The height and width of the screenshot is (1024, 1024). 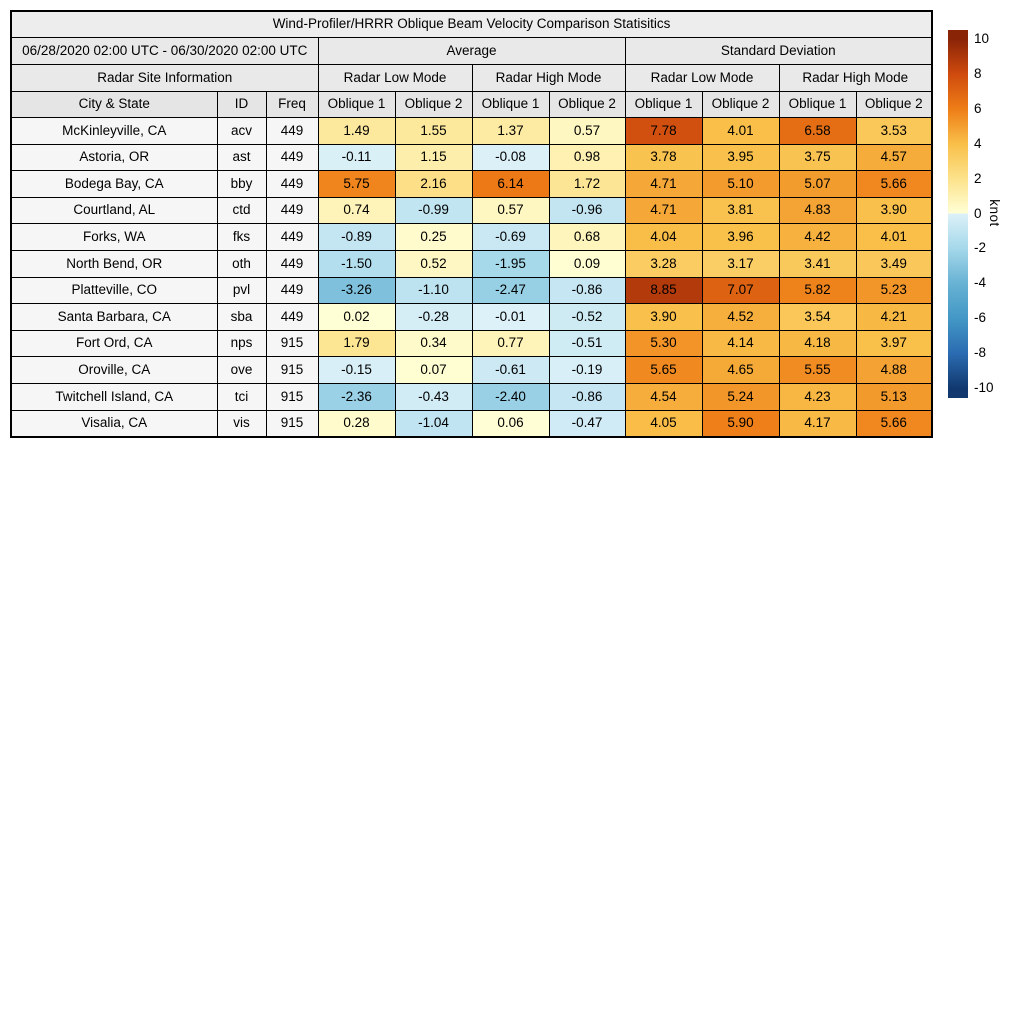 I want to click on value-cell: -0.19, so click(x=587, y=370).